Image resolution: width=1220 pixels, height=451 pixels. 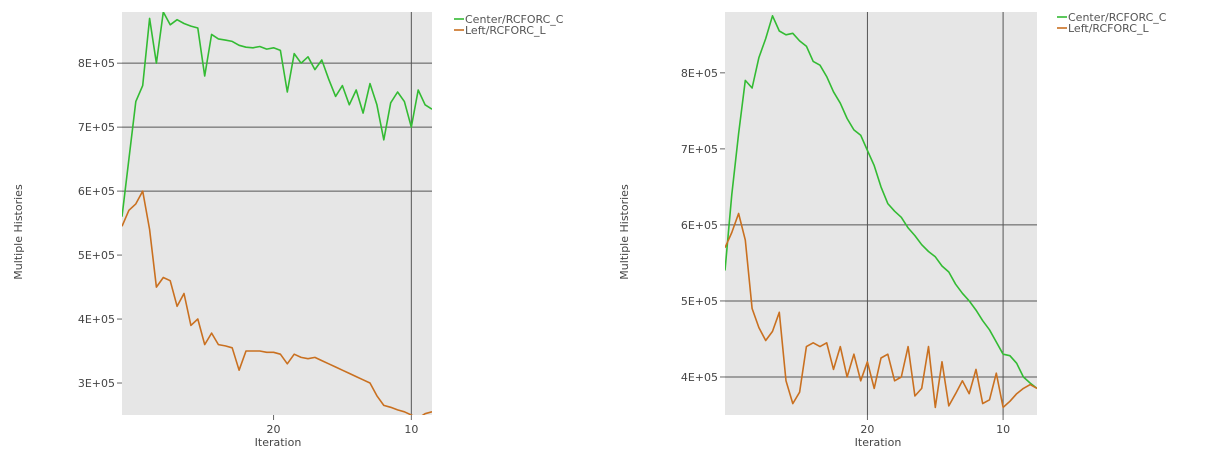 I want to click on series-line-center, so click(x=277, y=114).